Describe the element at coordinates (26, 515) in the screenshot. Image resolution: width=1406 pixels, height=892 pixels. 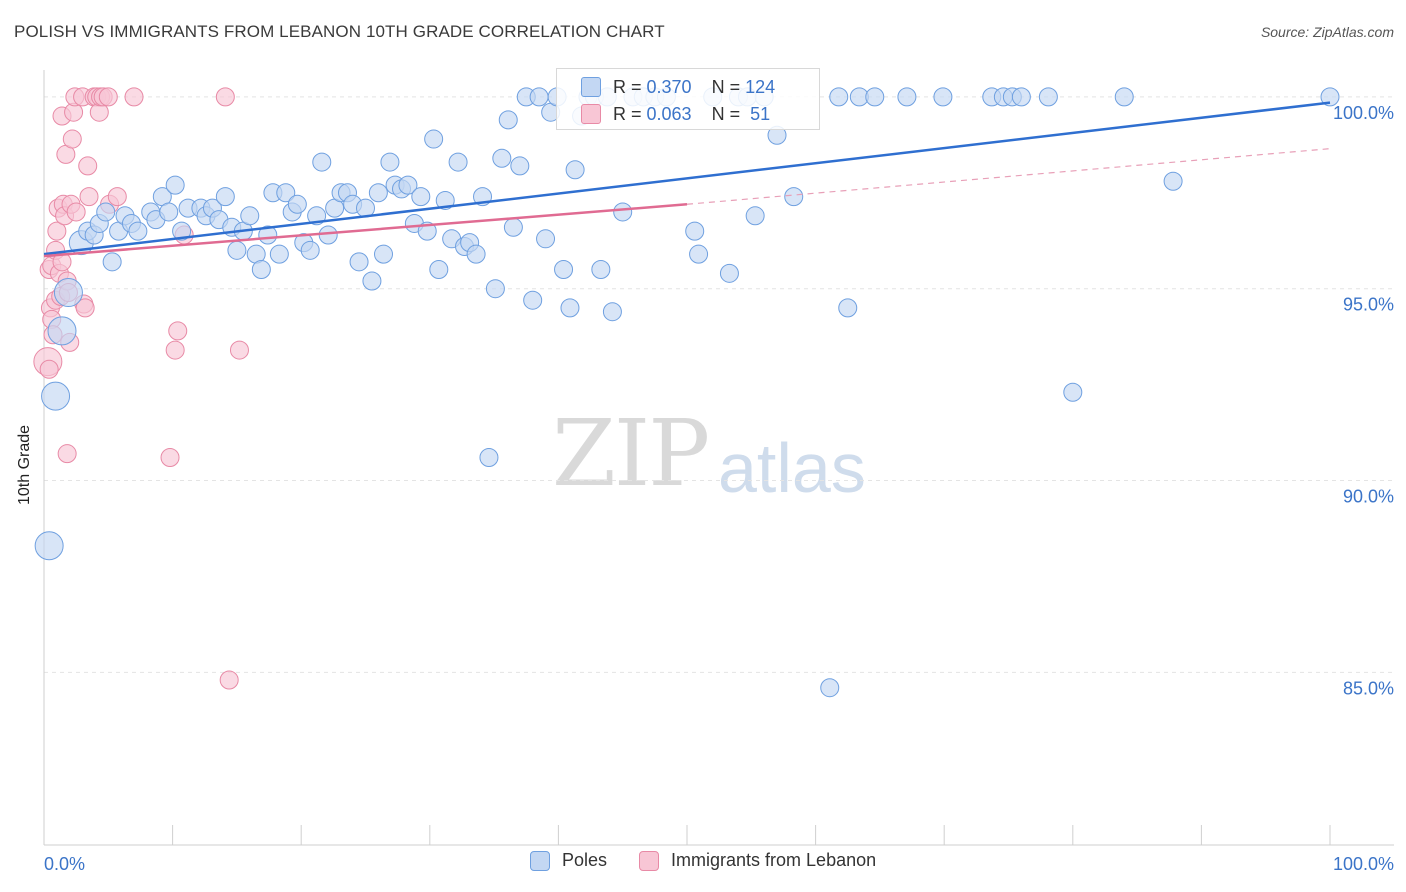
I see `y-axis-label-wrap: 10th Grade` at that location.